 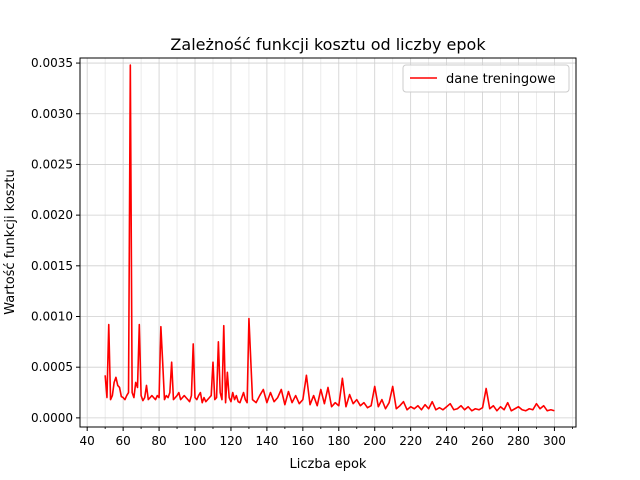 What do you see at coordinates (446, 441) in the screenshot?
I see `x-tick-label: 240` at bounding box center [446, 441].